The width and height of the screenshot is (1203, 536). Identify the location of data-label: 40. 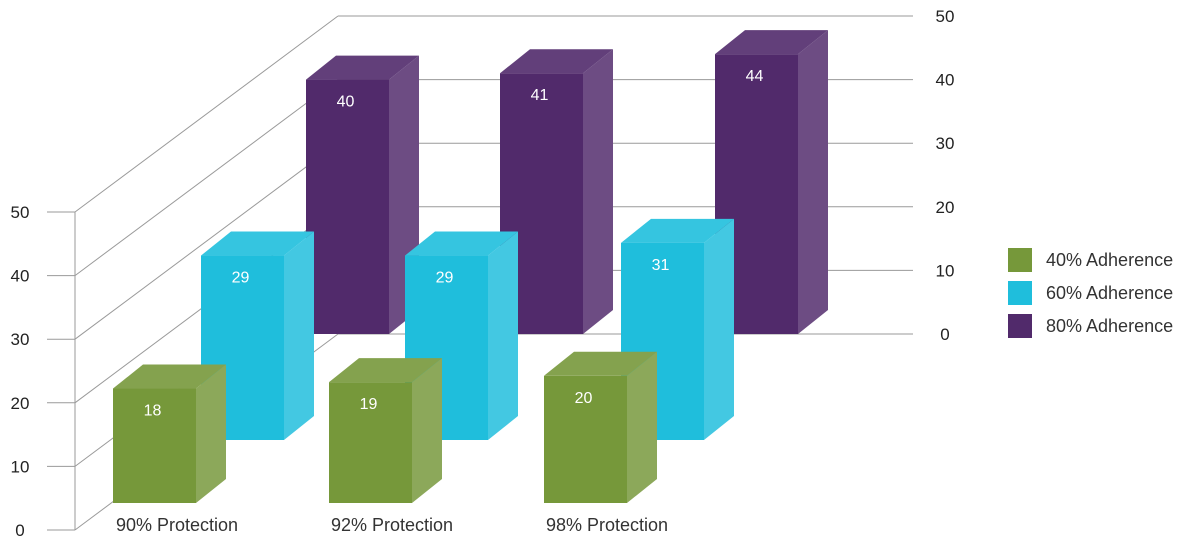
(346, 102).